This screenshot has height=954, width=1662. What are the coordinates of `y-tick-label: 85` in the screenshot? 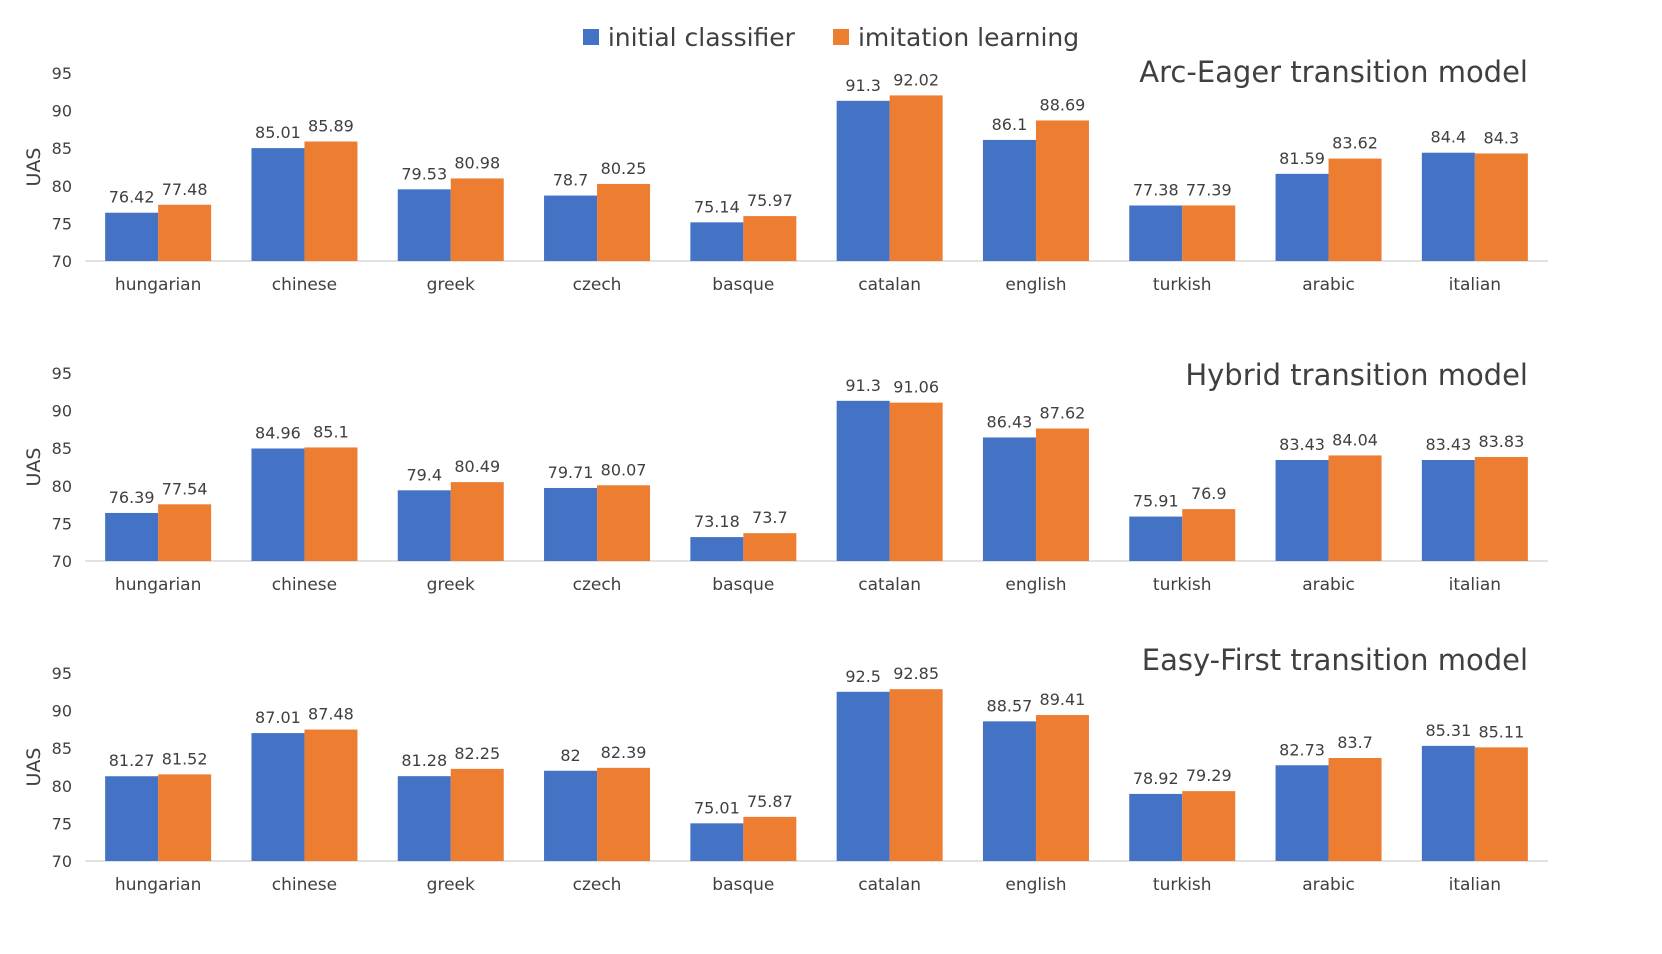 It's located at (62, 448).